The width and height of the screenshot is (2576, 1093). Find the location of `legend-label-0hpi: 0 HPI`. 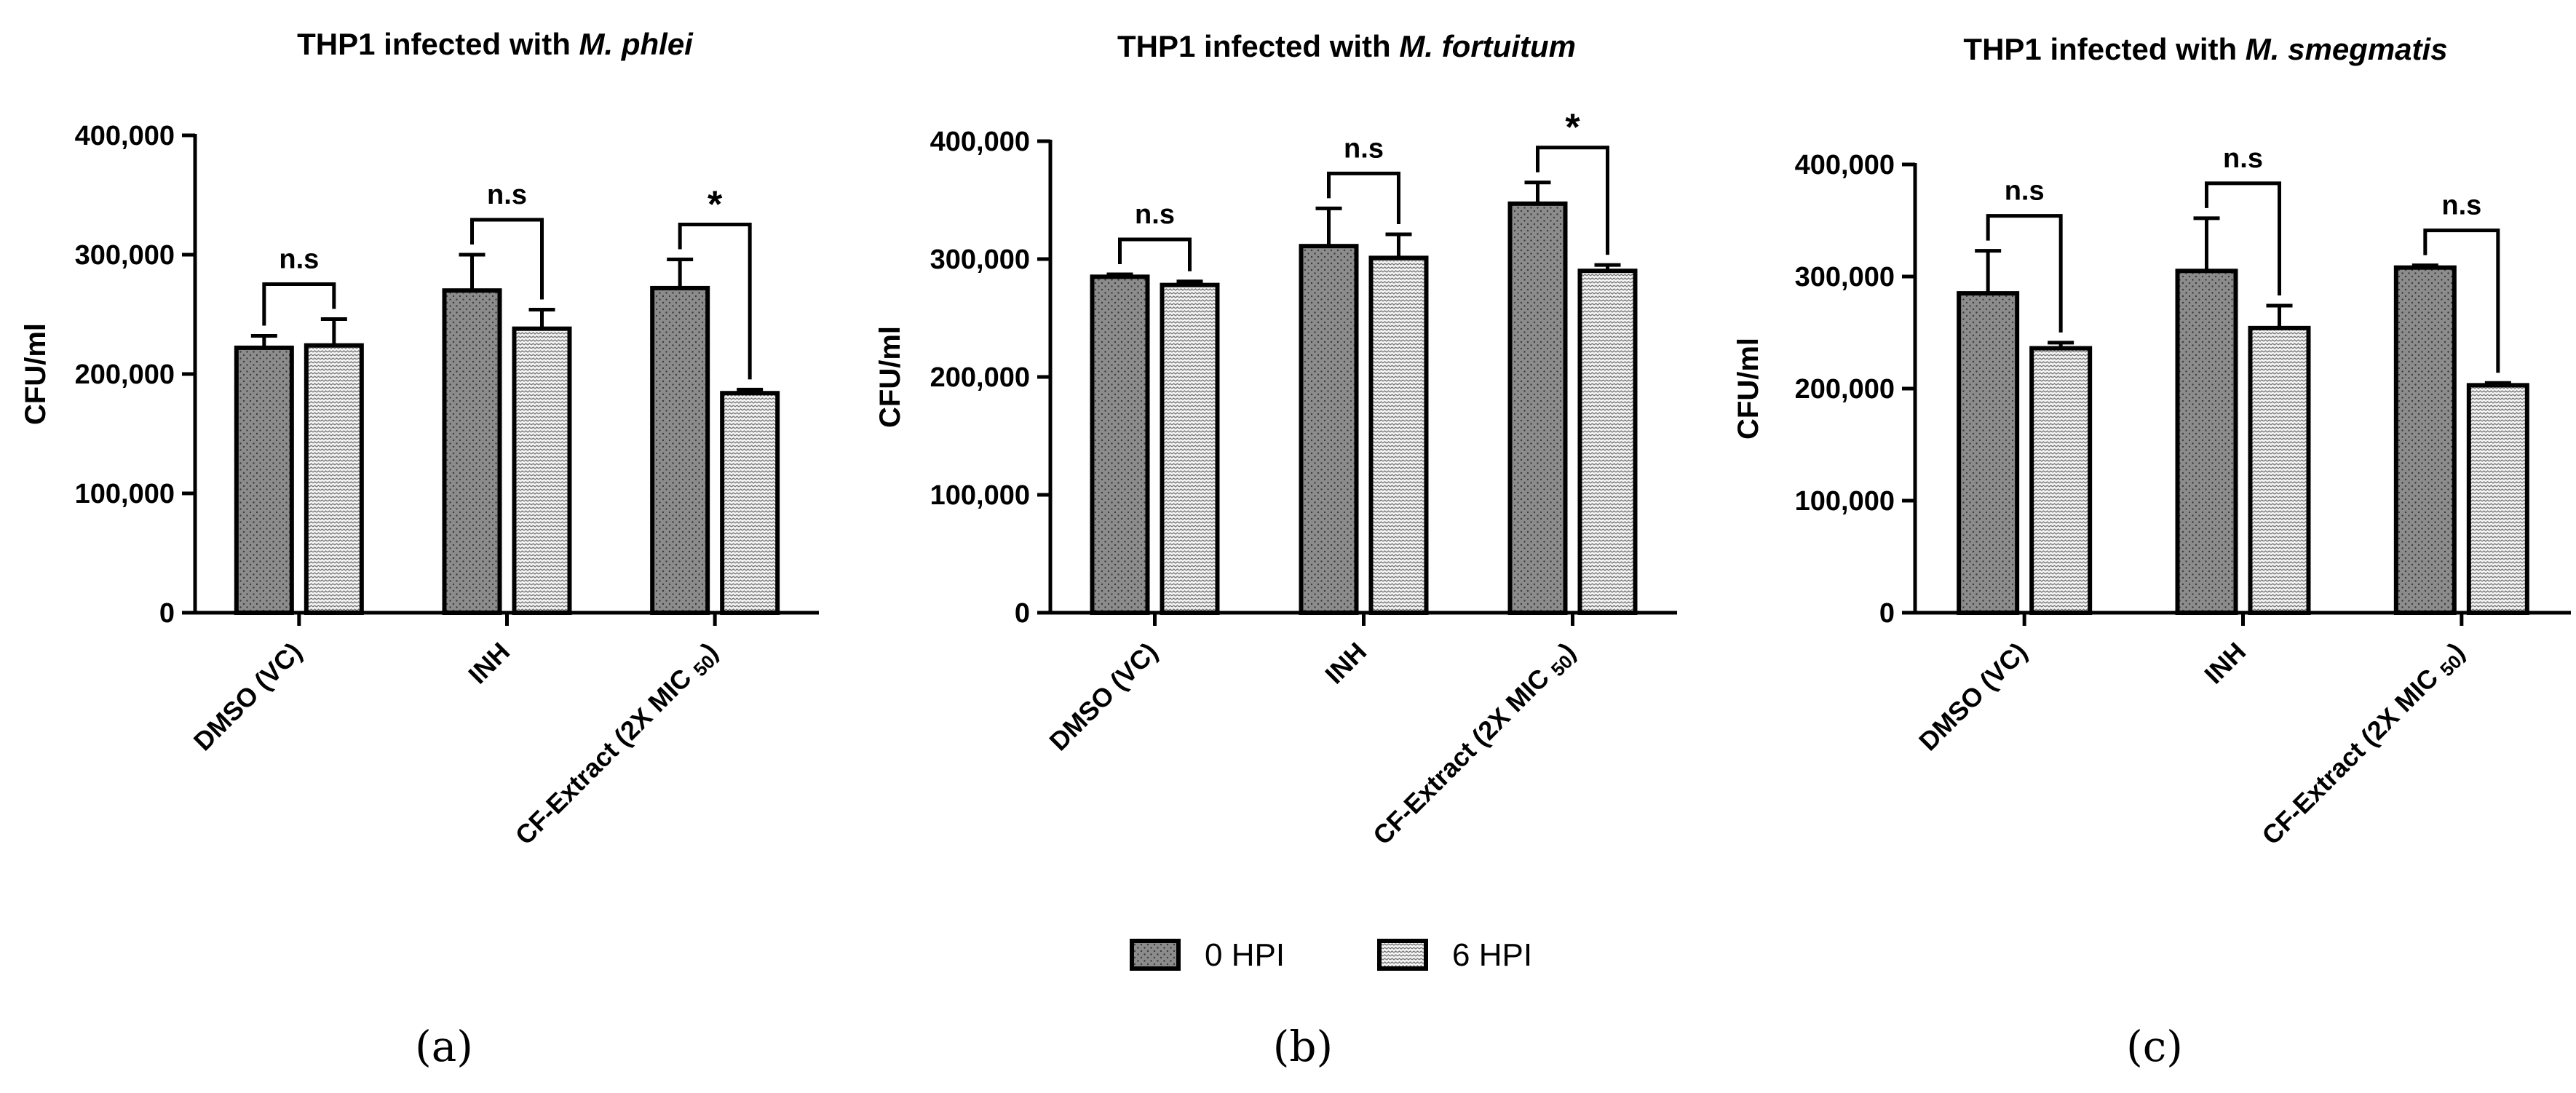

legend-label-0hpi: 0 HPI is located at coordinates (1245, 955).